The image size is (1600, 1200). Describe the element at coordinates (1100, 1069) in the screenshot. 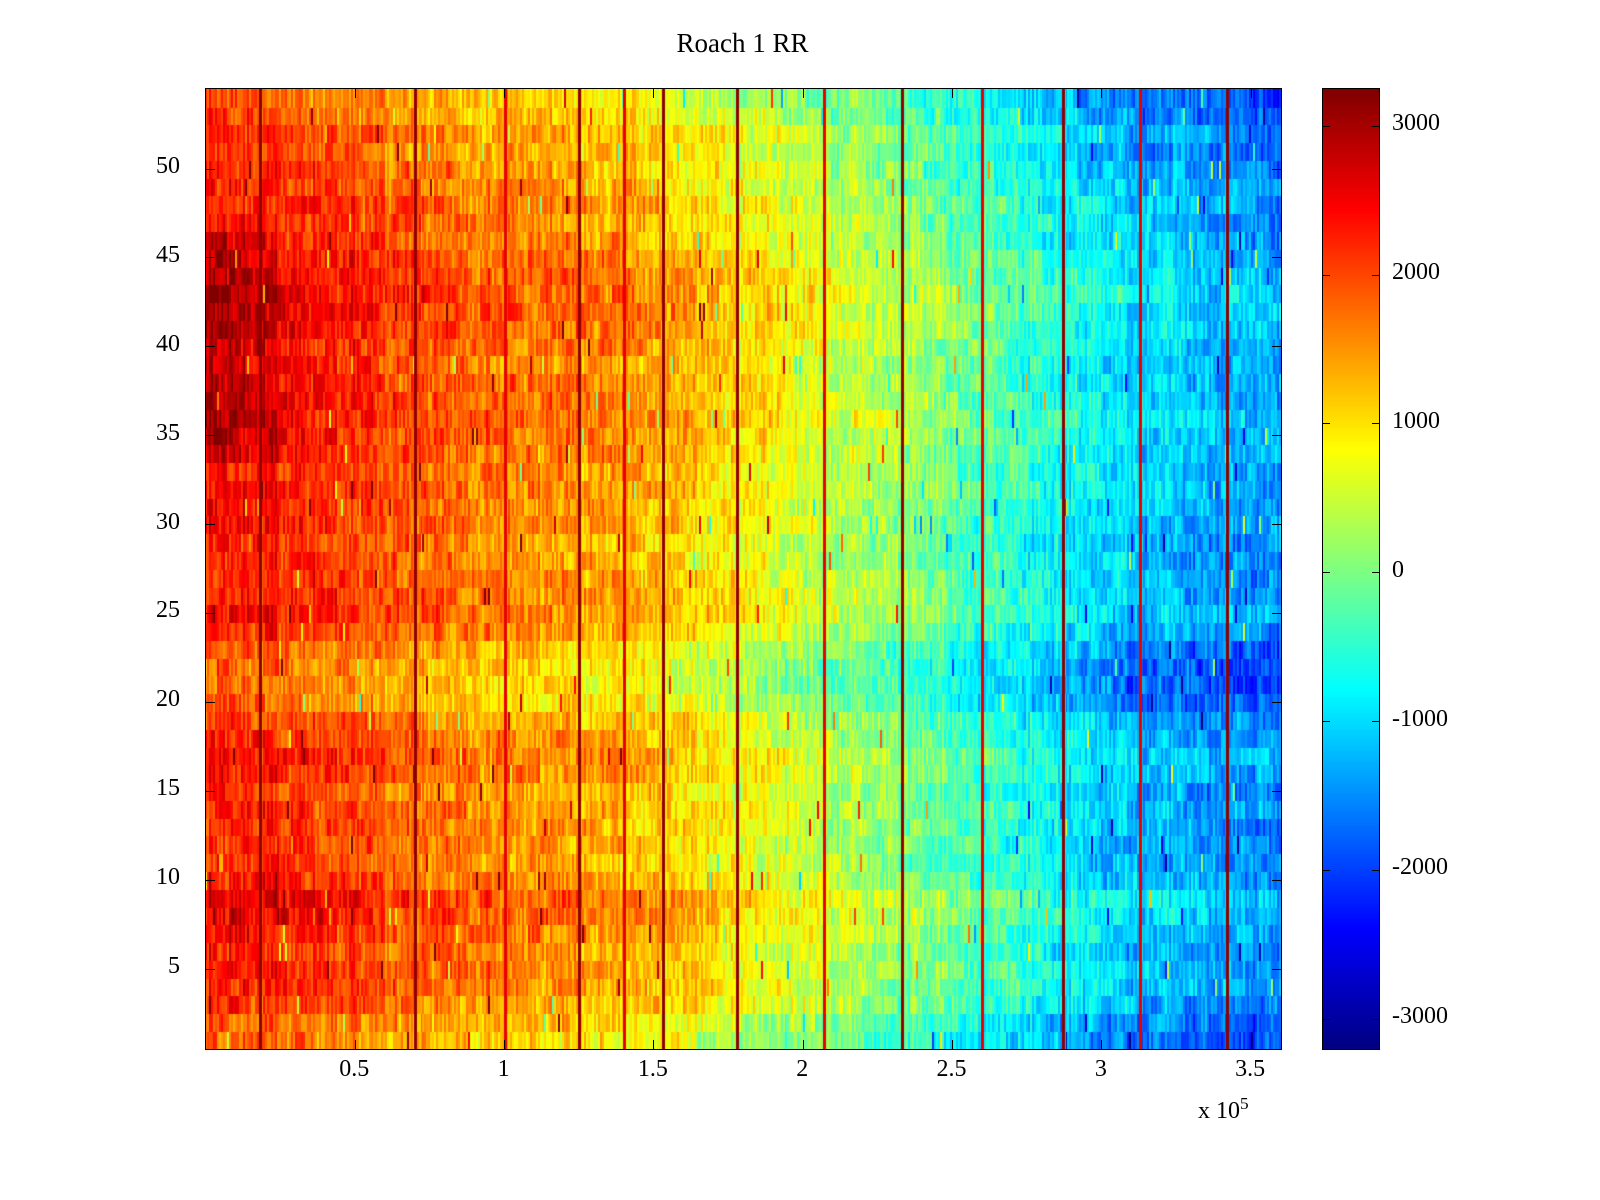

I see `x-tick-label: 3` at that location.